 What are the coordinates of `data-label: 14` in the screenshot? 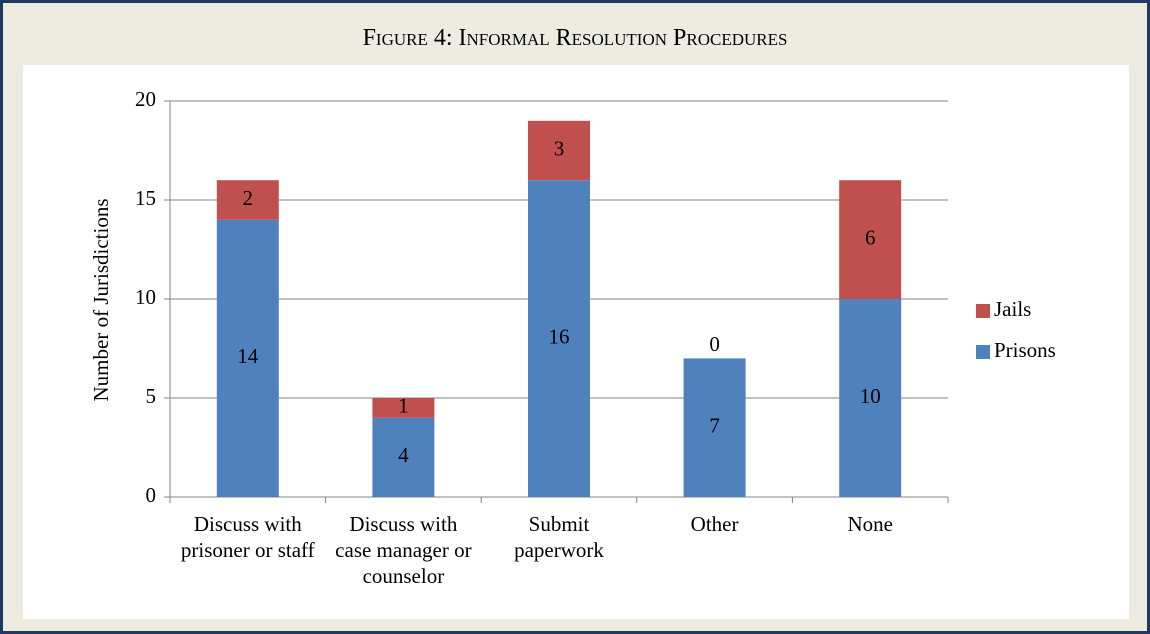 It's located at (248, 356).